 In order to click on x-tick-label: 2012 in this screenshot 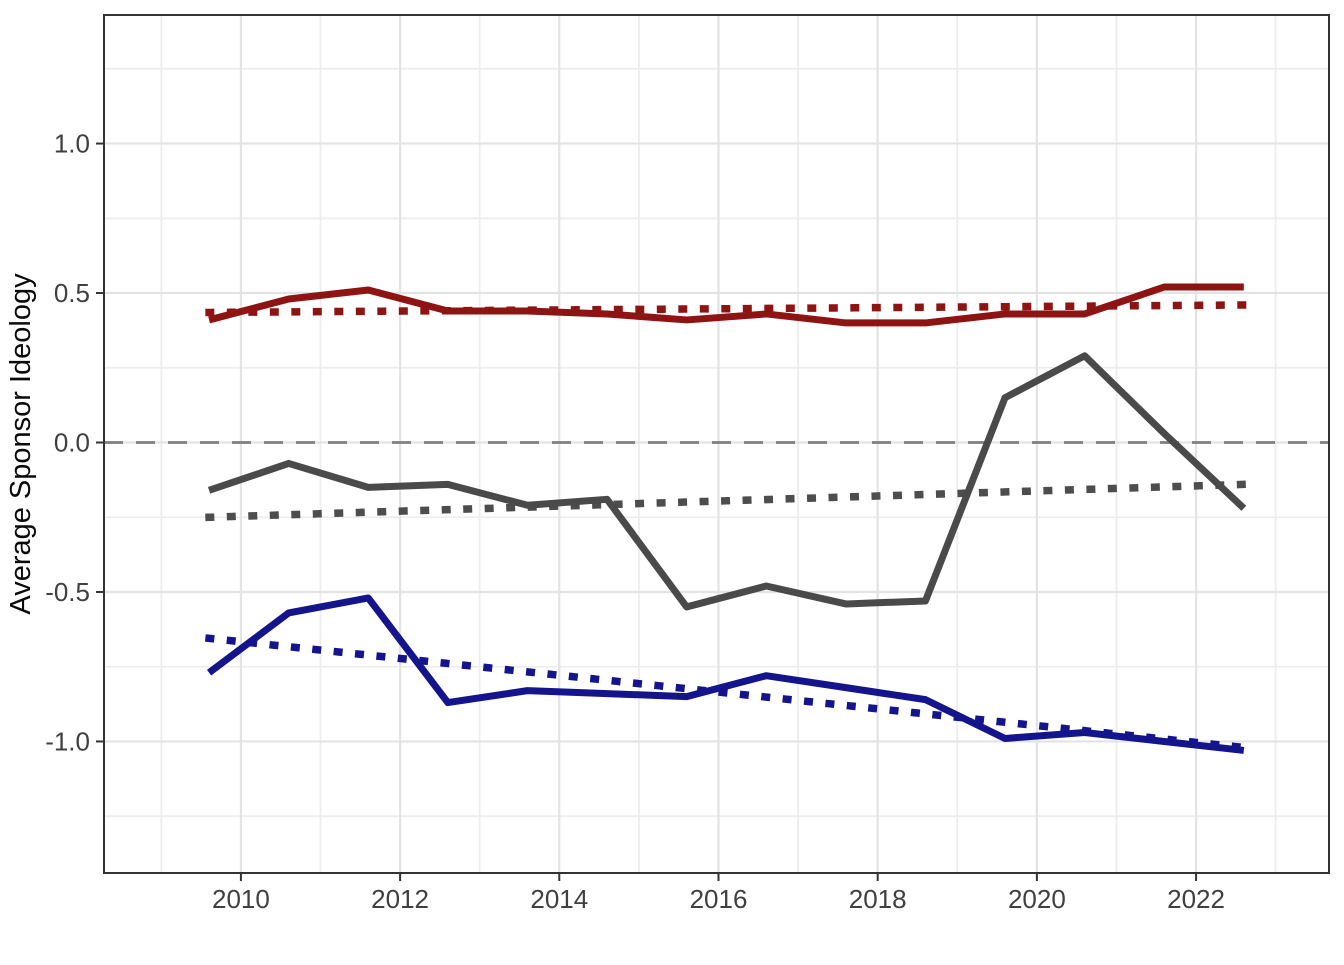, I will do `click(400, 899)`.